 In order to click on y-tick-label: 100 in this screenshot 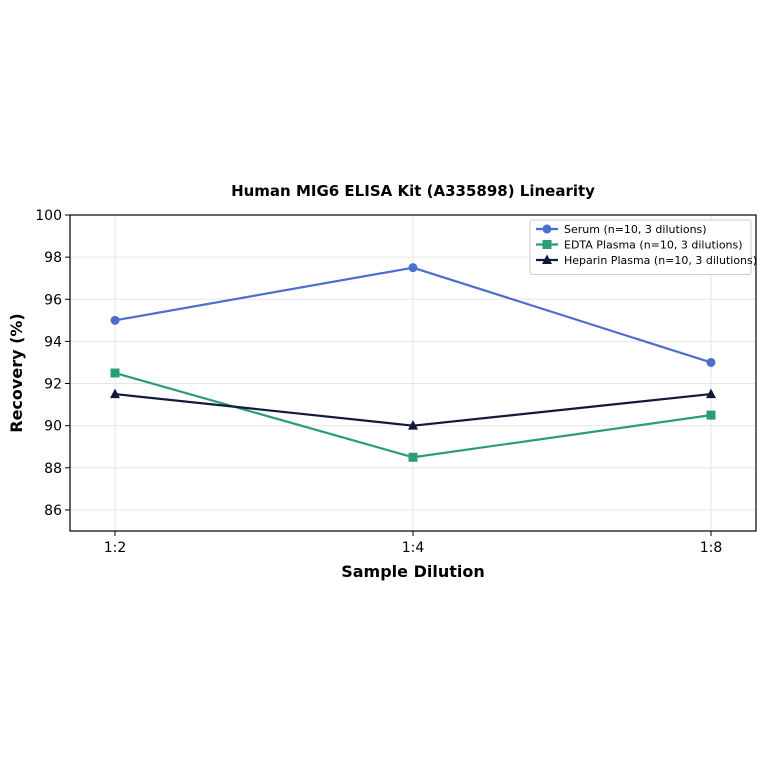, I will do `click(48, 216)`.